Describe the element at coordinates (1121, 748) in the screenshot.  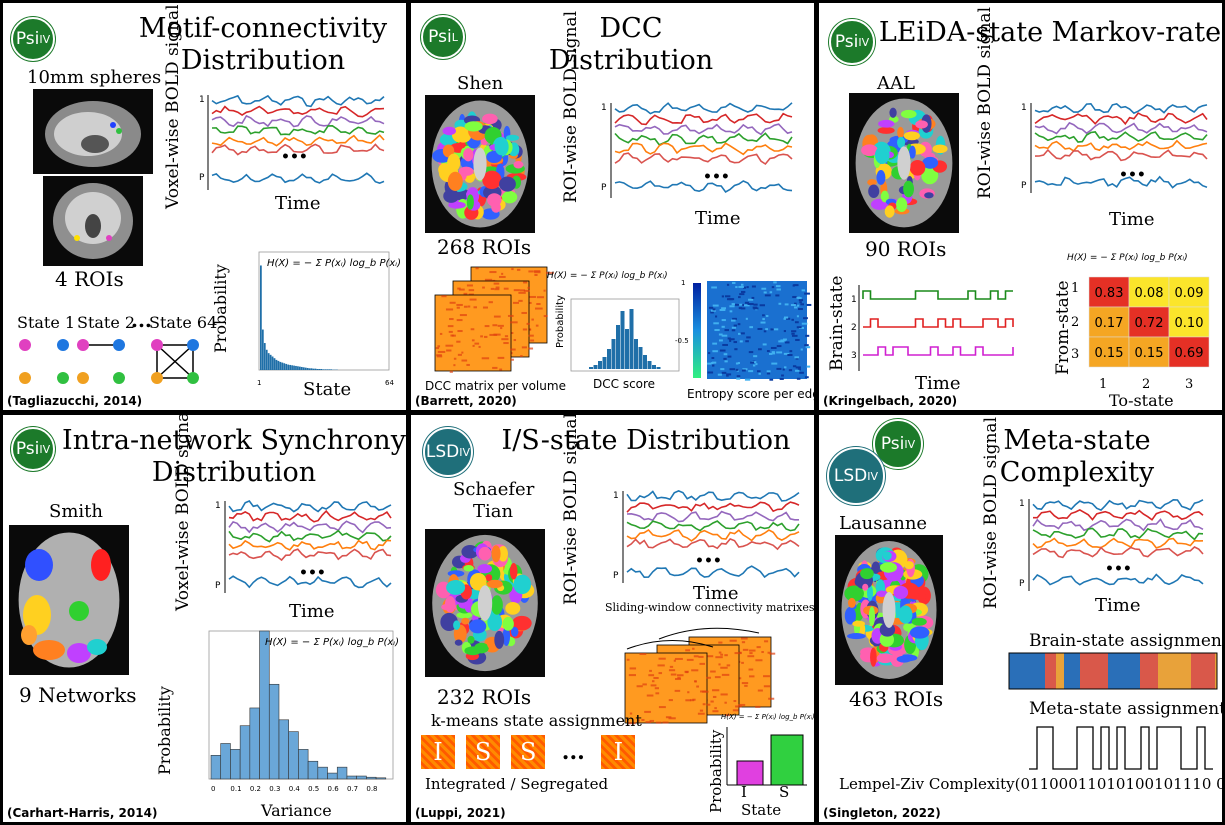
I see `meta-state-trace` at that location.